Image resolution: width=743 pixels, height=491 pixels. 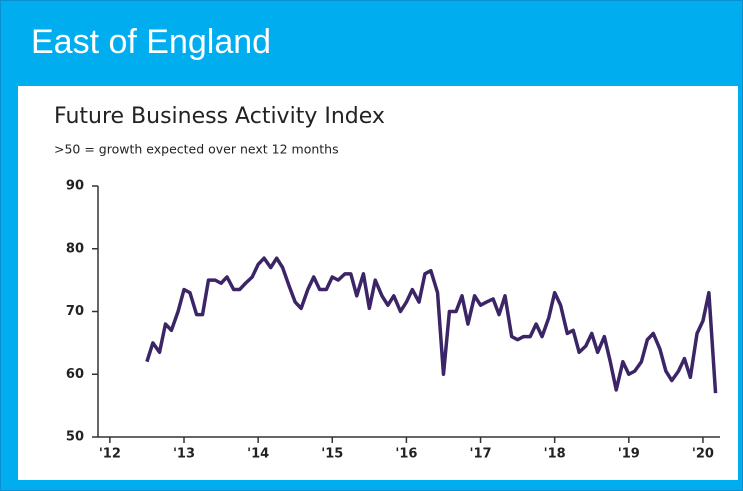 What do you see at coordinates (703, 454) in the screenshot?
I see `x-tick-label: '20` at bounding box center [703, 454].